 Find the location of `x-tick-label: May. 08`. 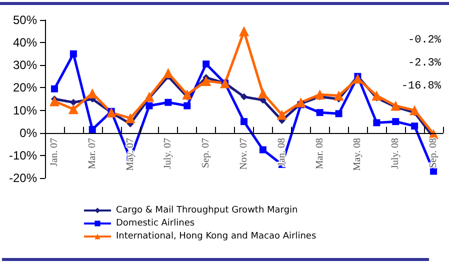

x-tick-label: May. 08 is located at coordinates (358, 154).